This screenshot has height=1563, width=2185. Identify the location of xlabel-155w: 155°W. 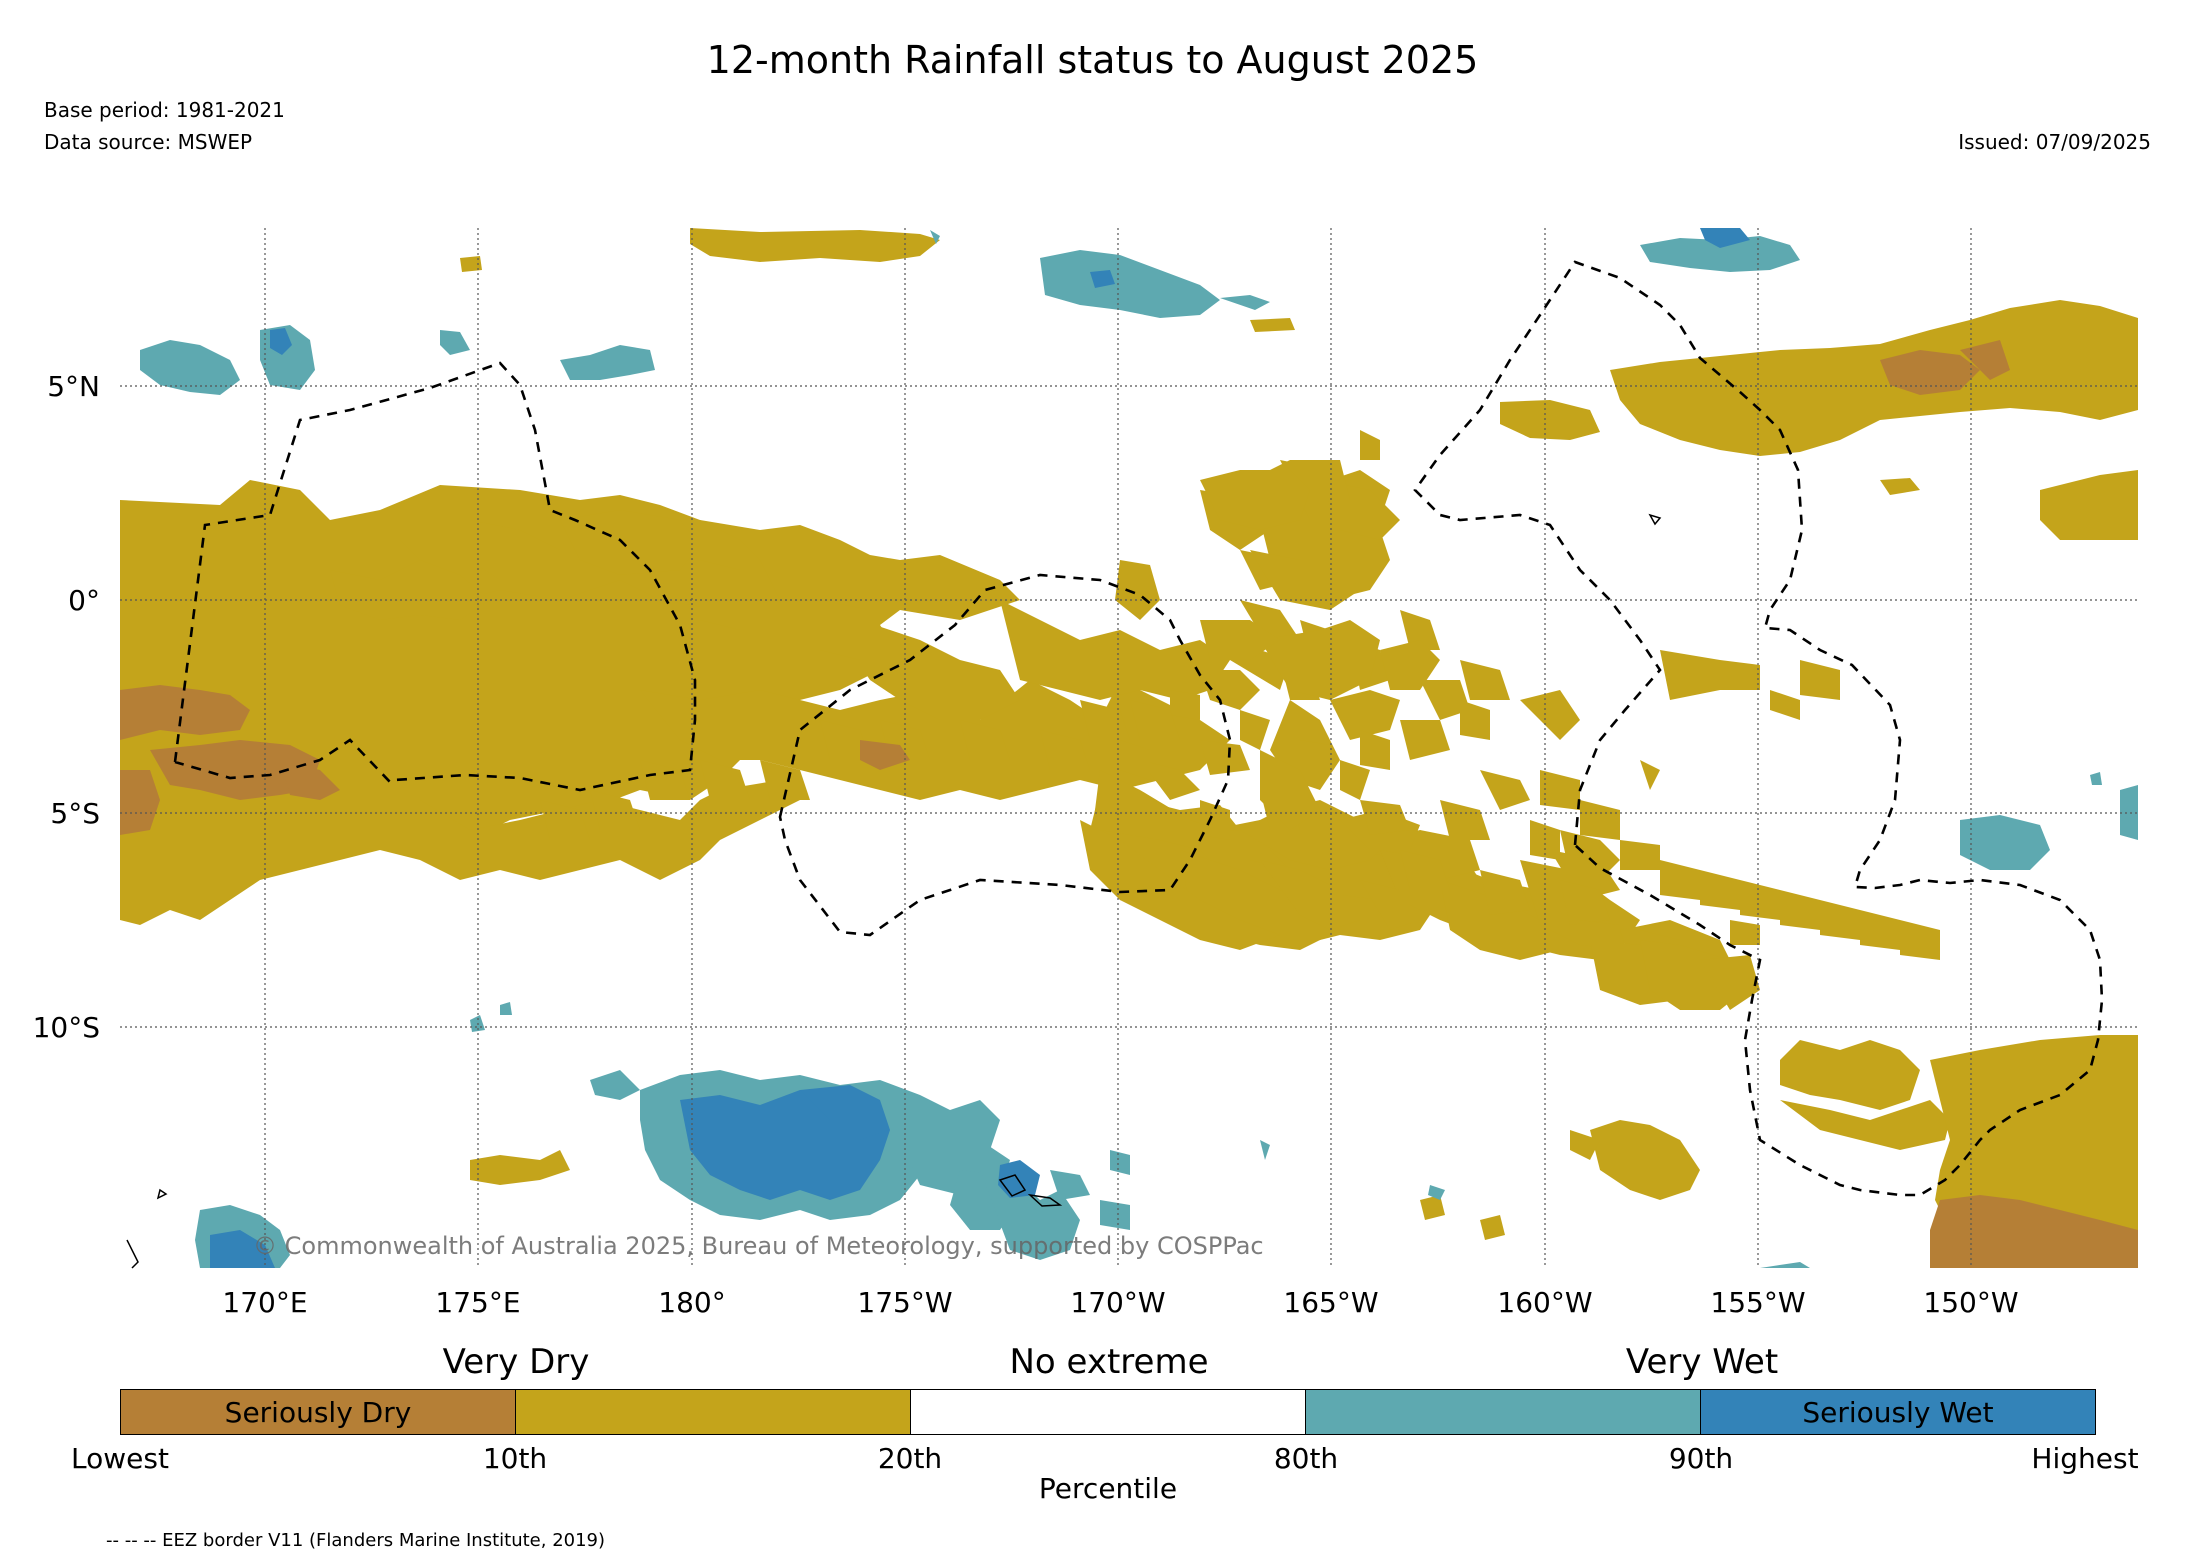
(1758, 1302).